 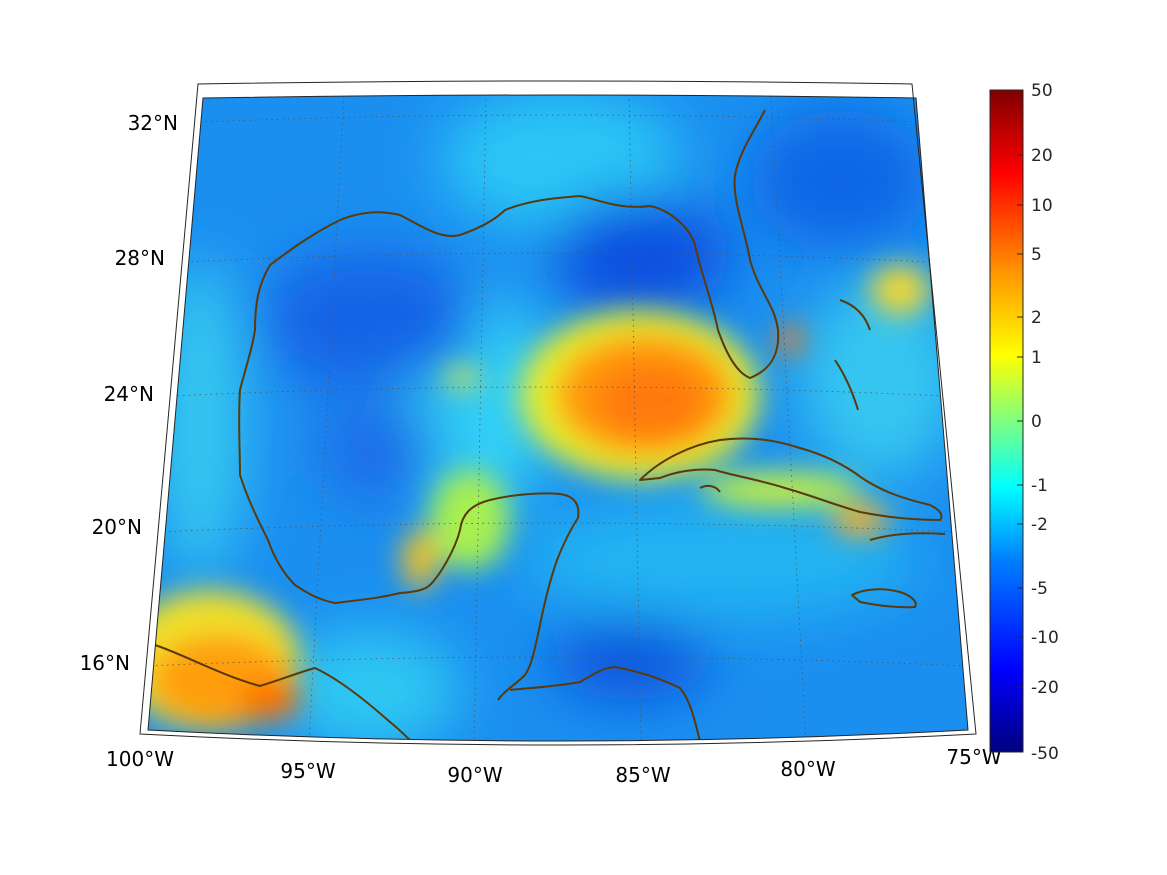 What do you see at coordinates (1045, 688) in the screenshot?
I see `cb-label-neg20: -20` at bounding box center [1045, 688].